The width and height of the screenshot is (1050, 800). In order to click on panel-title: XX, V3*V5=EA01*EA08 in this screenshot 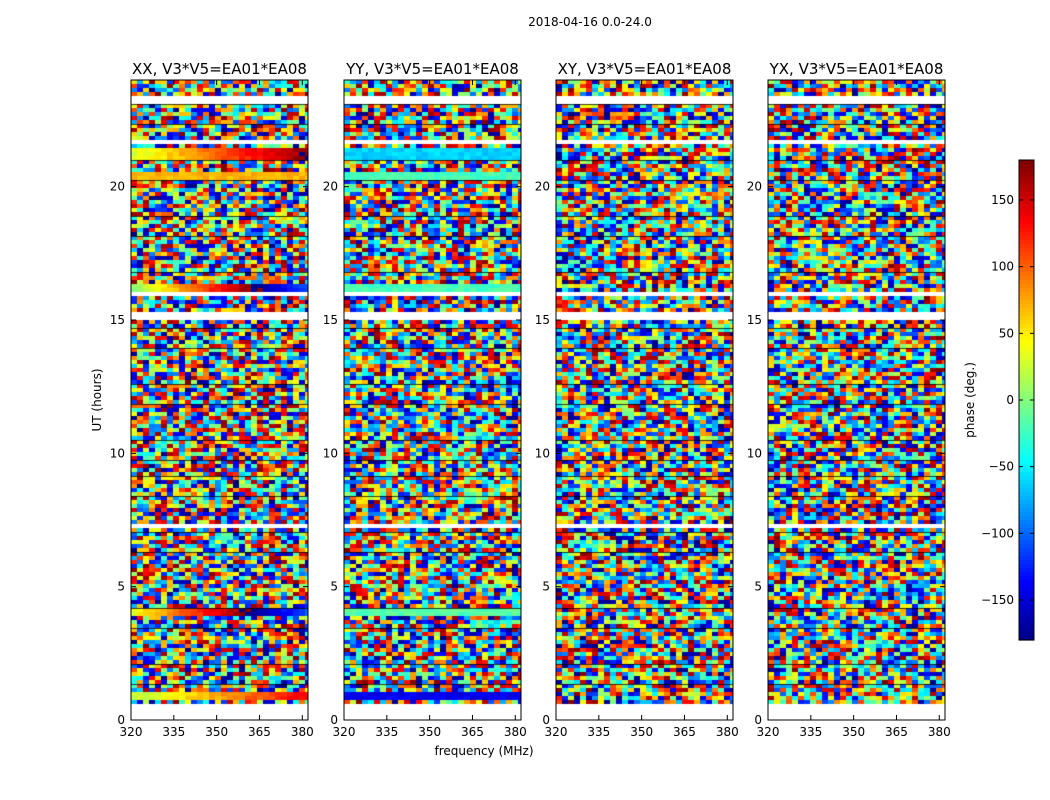, I will do `click(219, 69)`.